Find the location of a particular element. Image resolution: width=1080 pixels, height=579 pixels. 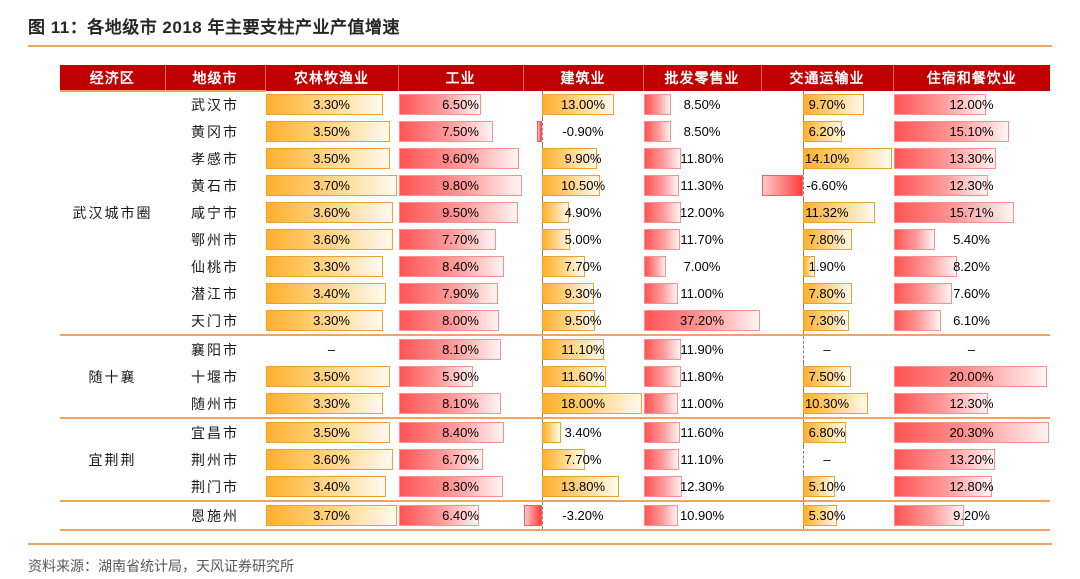

value-label: 8.10% is located at coordinates (460, 403).